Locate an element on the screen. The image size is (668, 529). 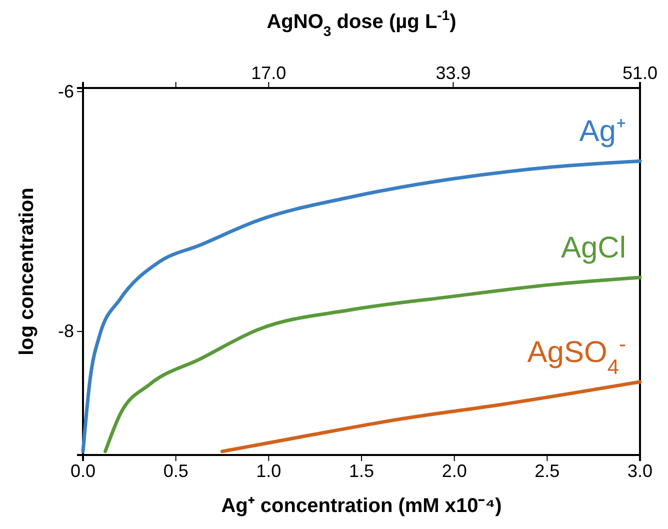
x-tick-label: 3.0 is located at coordinates (640, 470).